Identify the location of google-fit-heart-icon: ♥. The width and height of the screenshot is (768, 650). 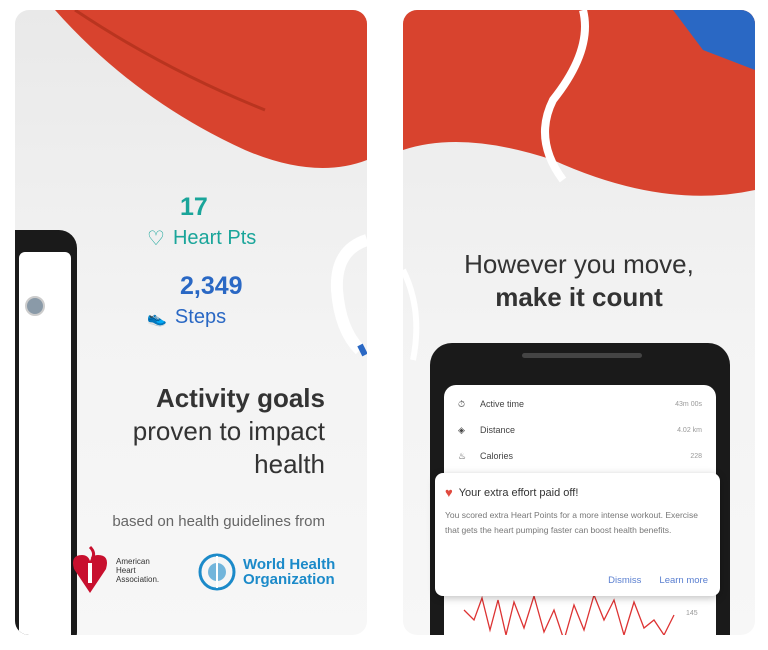
(449, 492).